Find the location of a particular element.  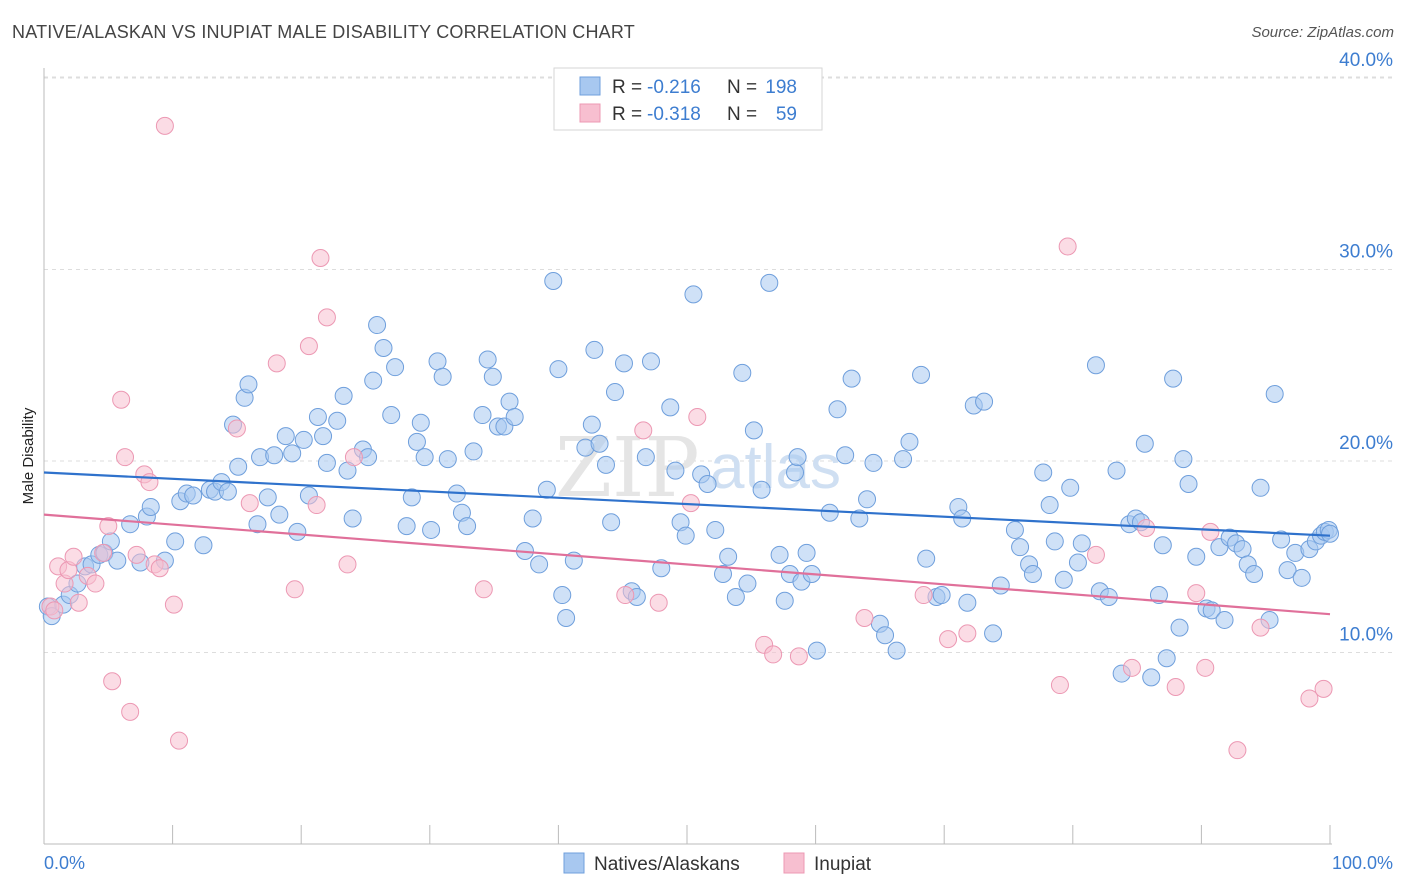

x-tick-label-max: 100.0% is located at coordinates (1362, 863).